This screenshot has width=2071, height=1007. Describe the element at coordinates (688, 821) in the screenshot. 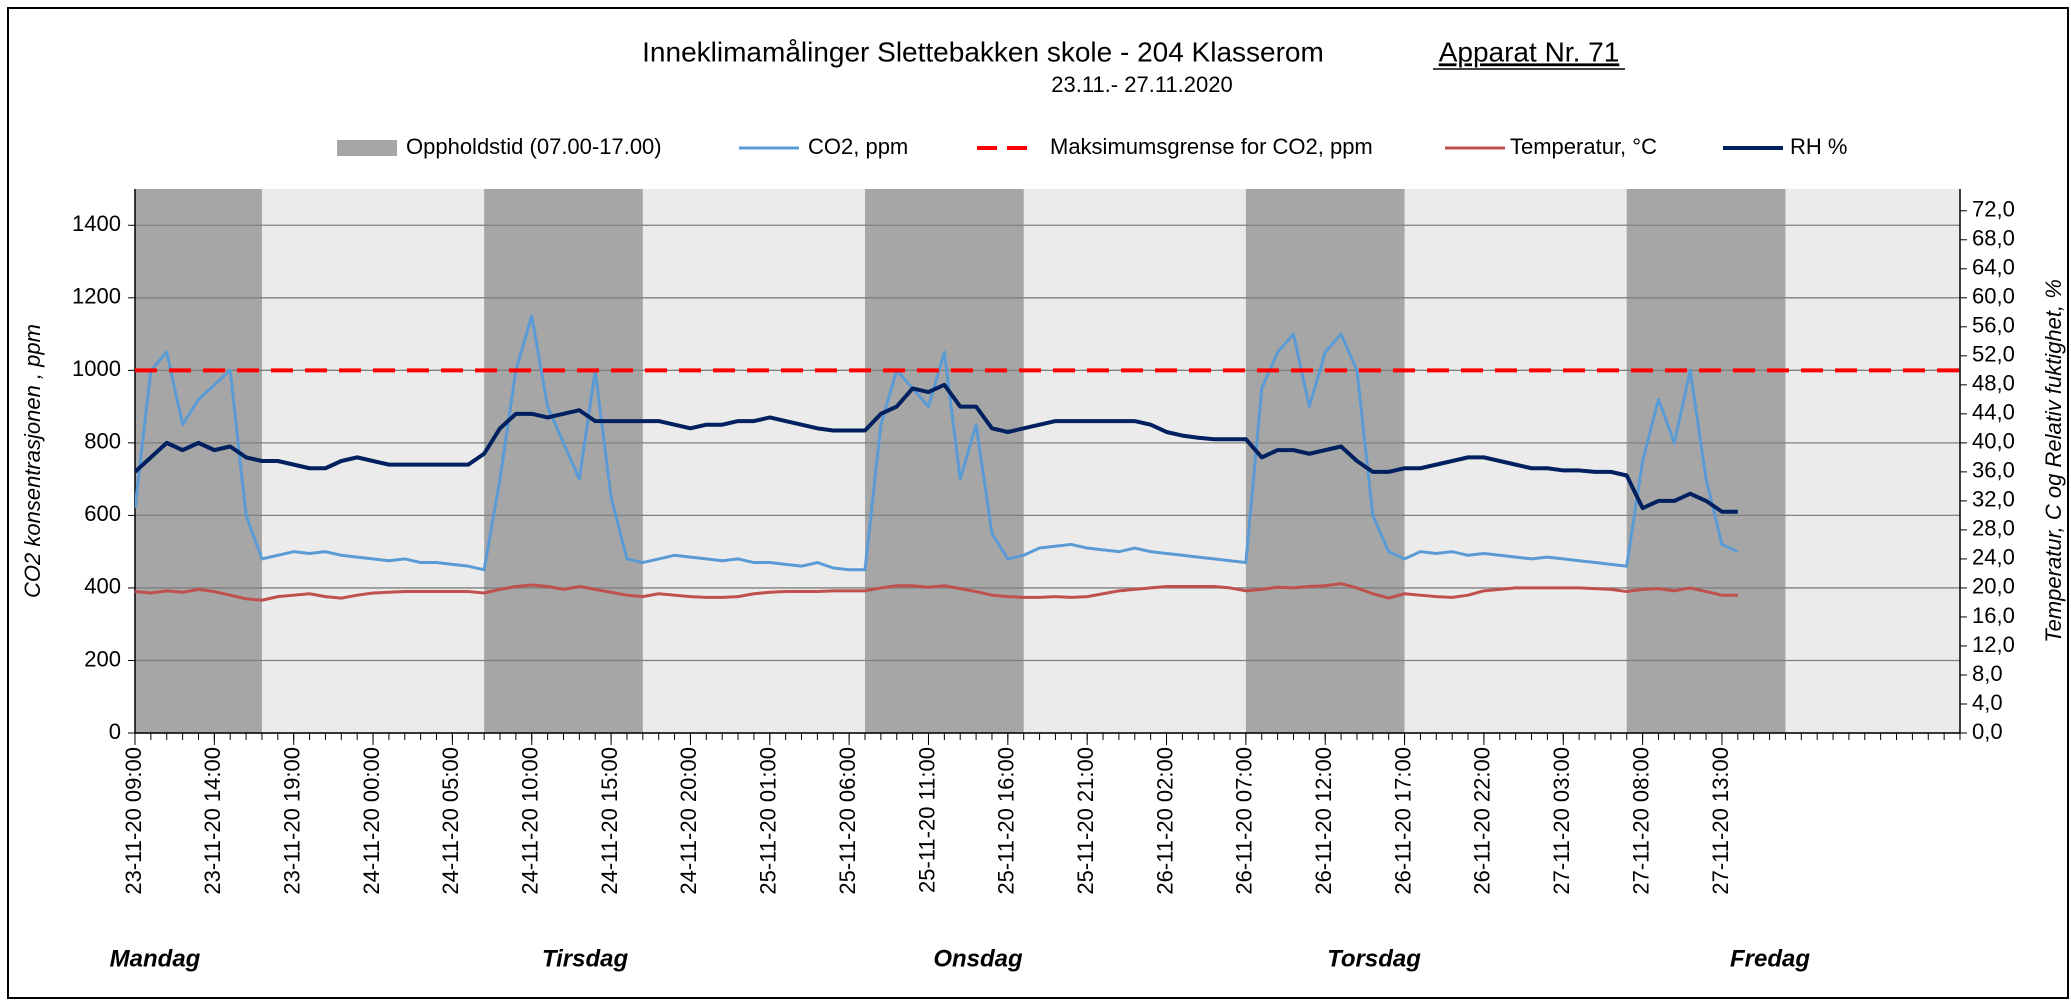

I see `x-tick-label: 24-11-20 20:00` at that location.